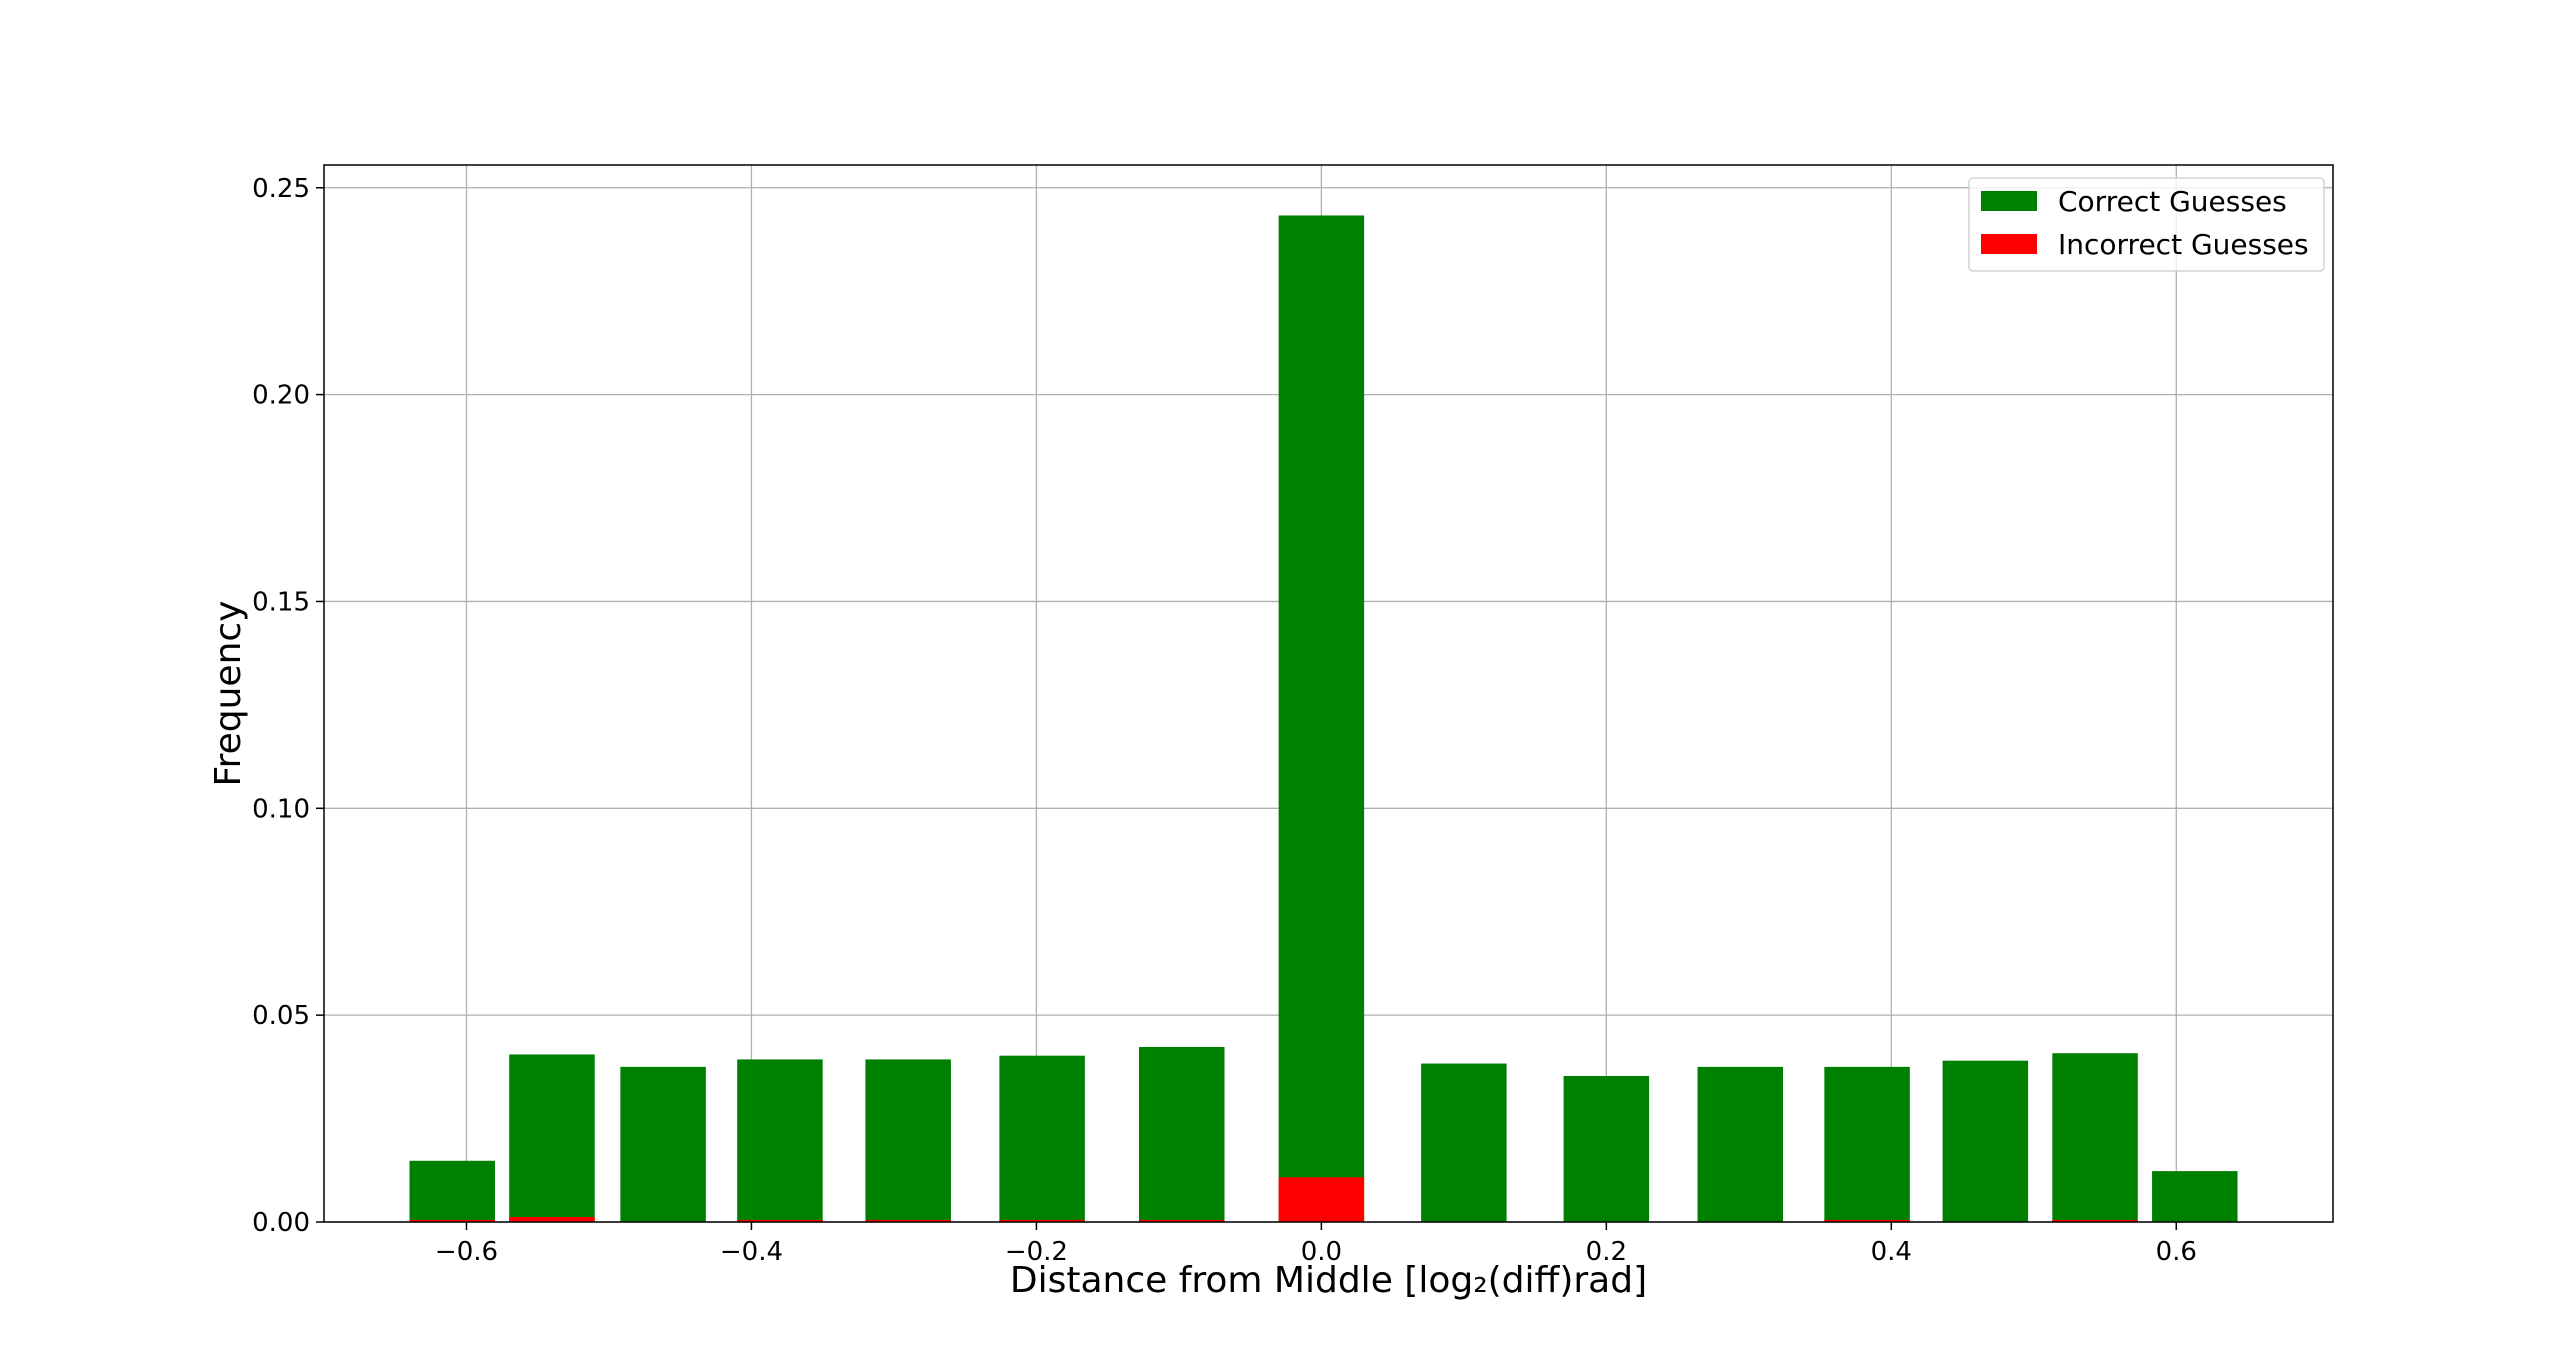 The image size is (2560, 1353). What do you see at coordinates (281, 396) in the screenshot?
I see `y-tick-label: 0.20` at bounding box center [281, 396].